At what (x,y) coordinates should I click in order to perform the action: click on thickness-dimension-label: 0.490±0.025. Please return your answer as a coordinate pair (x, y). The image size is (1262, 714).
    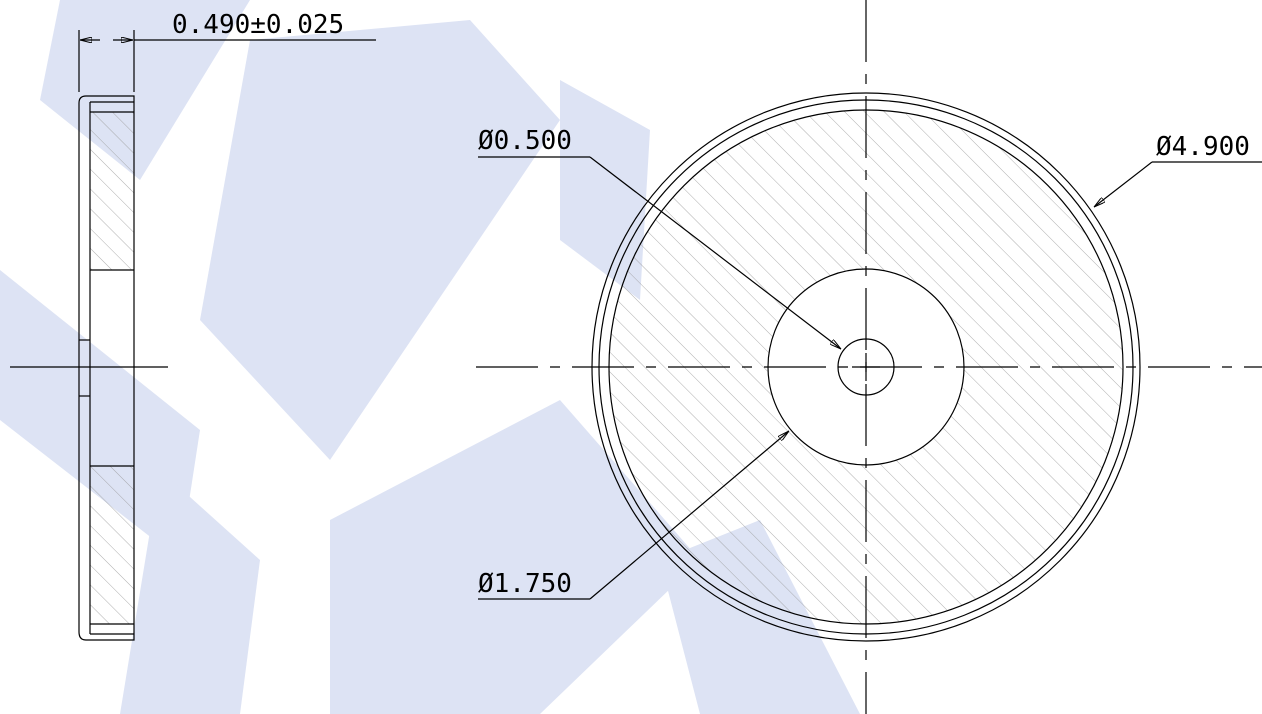
    Looking at the image, I should click on (258, 25).